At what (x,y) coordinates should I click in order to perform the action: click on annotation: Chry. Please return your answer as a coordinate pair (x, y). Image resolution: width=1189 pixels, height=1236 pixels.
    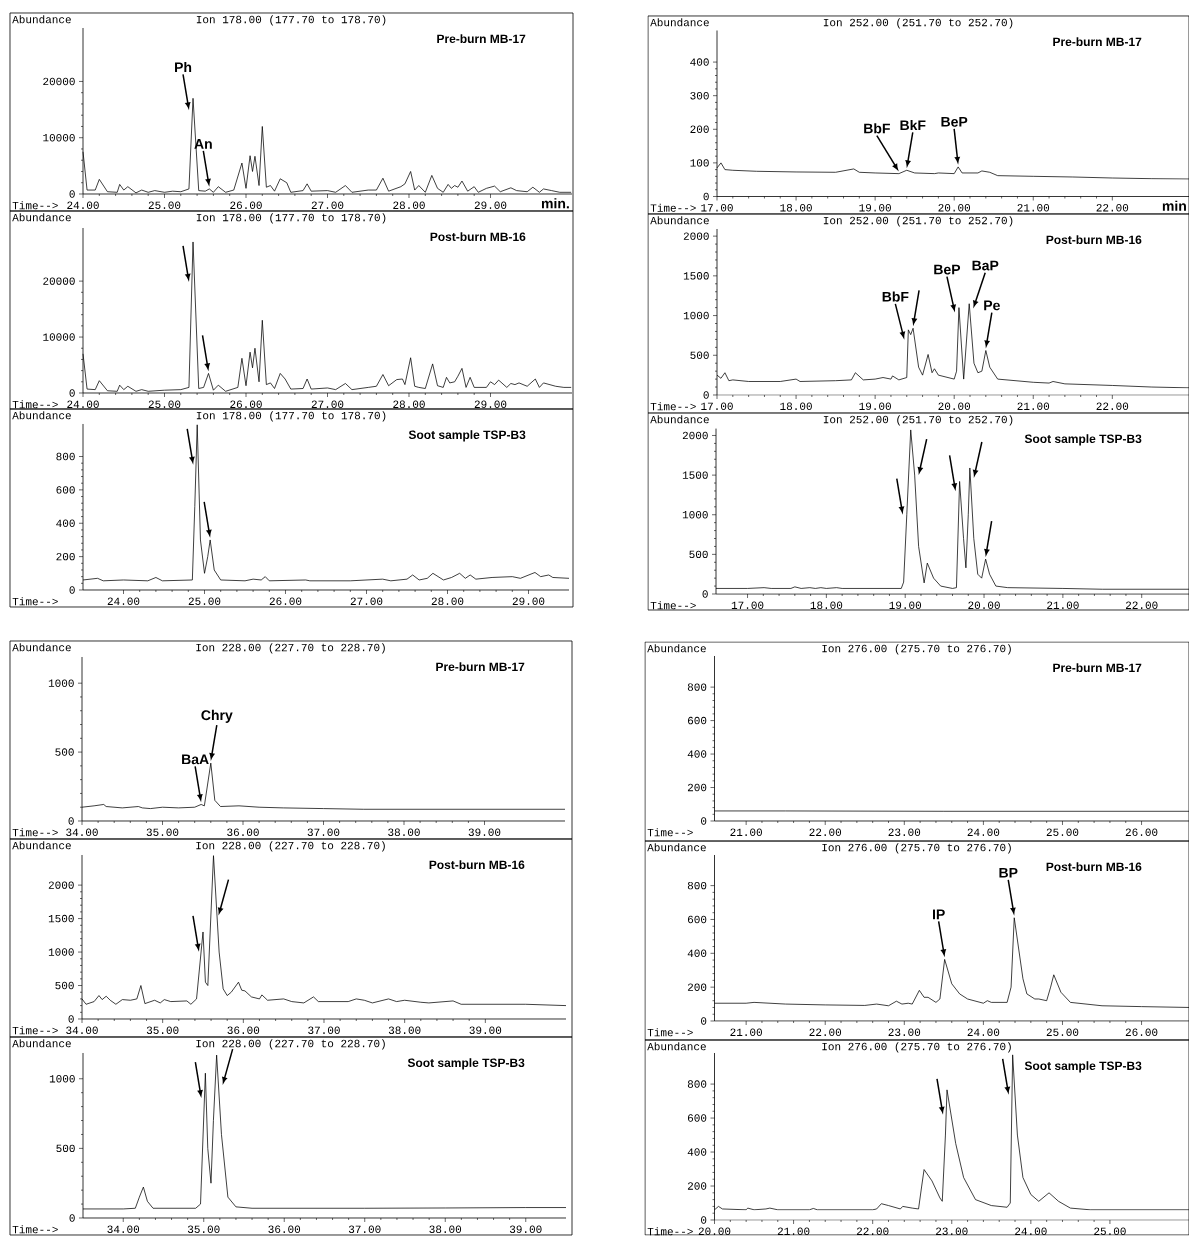
    Looking at the image, I should click on (217, 716).